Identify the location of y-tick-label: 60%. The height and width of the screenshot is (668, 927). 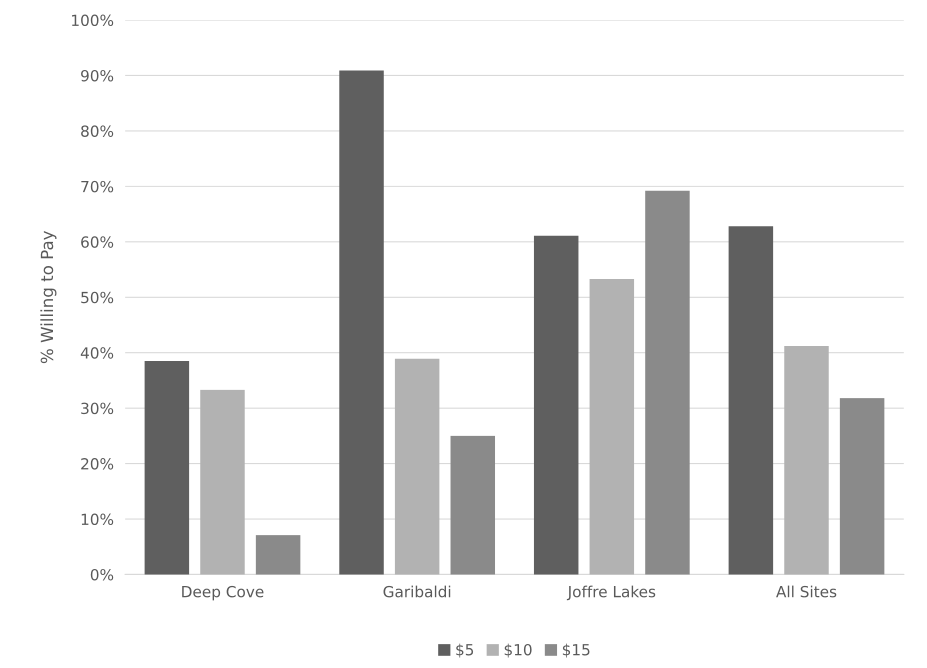
(97, 242).